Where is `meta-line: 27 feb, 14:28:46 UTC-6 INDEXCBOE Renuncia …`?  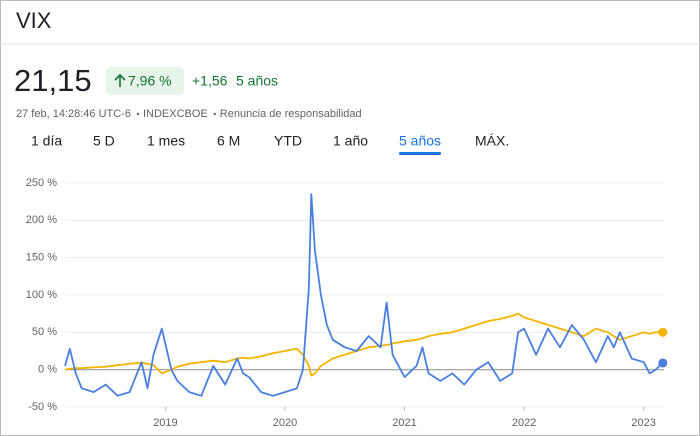 meta-line: 27 feb, 14:28:46 UTC-6 INDEXCBOE Renuncia … is located at coordinates (189, 114).